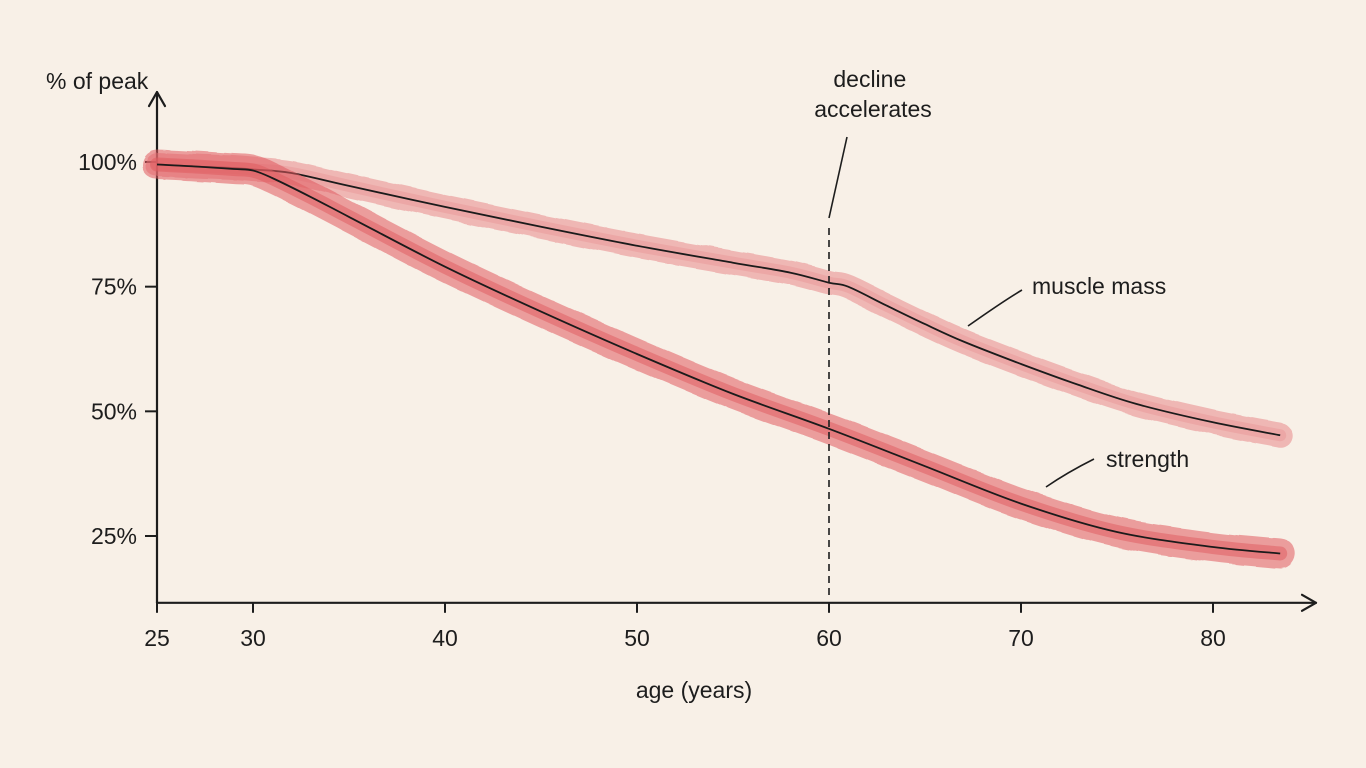  What do you see at coordinates (114, 287) in the screenshot?
I see `y-tick-label: 75%` at bounding box center [114, 287].